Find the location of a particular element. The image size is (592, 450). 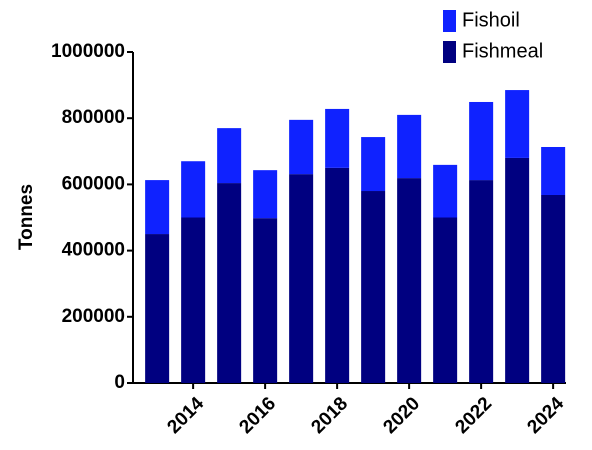

x-tick-label: 2022 is located at coordinates (473, 415).